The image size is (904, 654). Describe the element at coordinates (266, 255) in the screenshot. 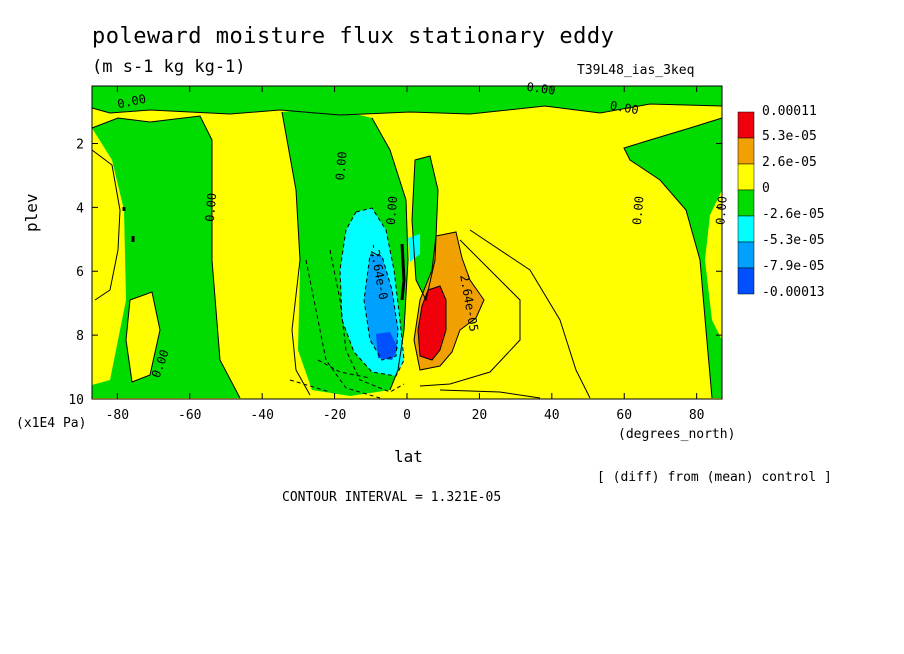

I see `region-yellow-sh` at that location.